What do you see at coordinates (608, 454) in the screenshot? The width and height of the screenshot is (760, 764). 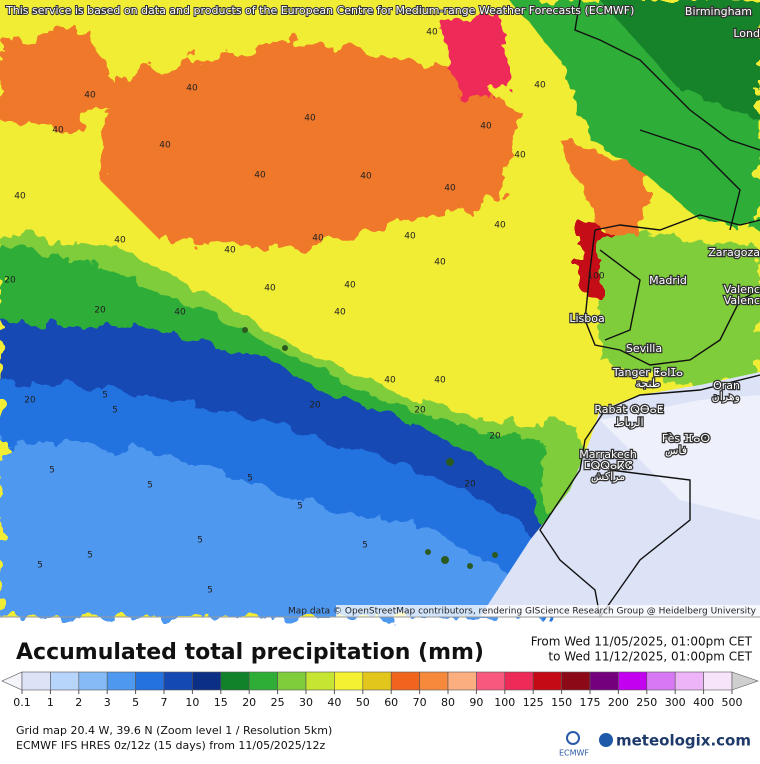 I see `place-label: Marrakech` at bounding box center [608, 454].